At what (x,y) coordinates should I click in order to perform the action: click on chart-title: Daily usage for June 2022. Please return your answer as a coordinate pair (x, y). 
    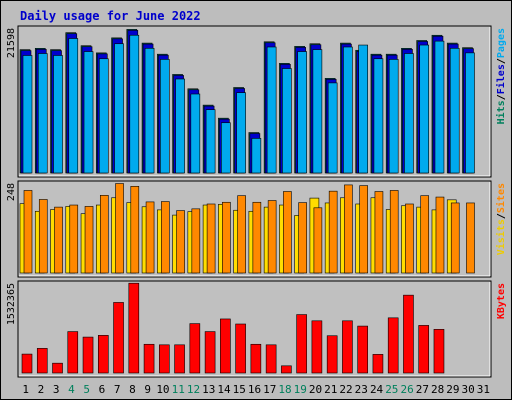
    Looking at the image, I should click on (110, 16).